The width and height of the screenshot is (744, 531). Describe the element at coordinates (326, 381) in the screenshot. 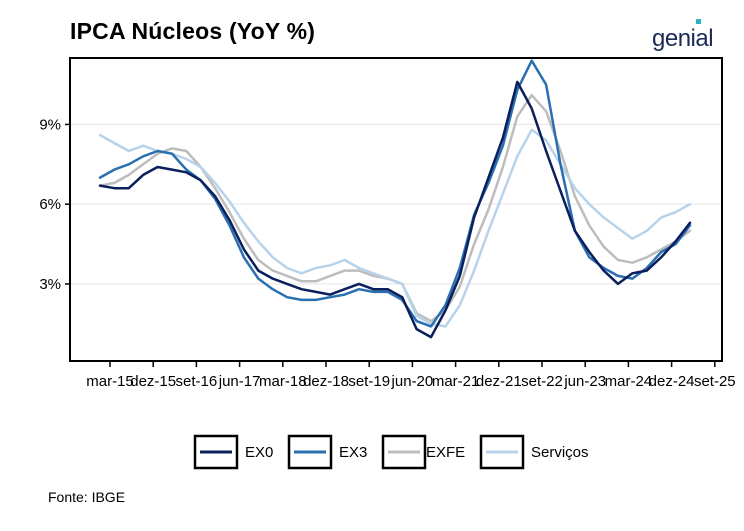

I see `x-tick-label: dez-18` at that location.